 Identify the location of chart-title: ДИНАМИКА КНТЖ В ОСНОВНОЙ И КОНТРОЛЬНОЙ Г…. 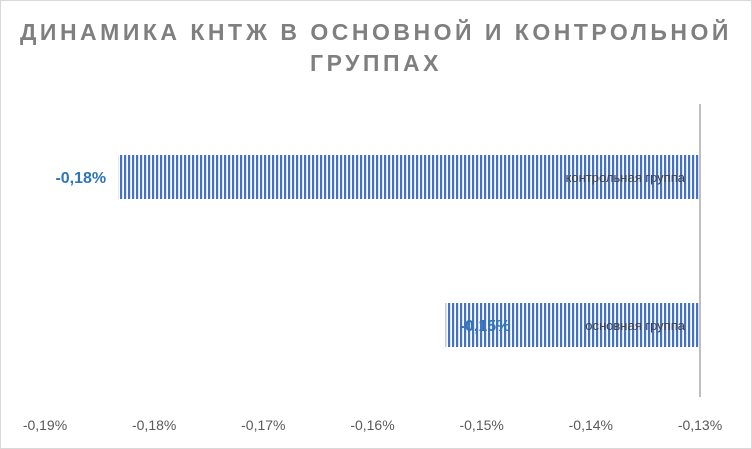
(376, 47).